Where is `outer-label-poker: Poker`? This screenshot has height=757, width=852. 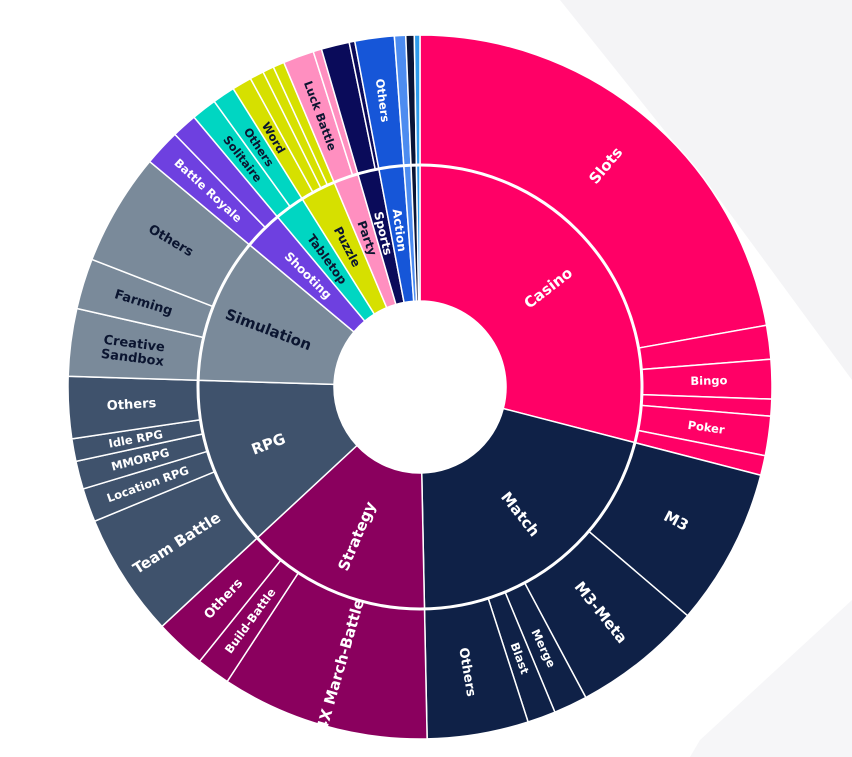 outer-label-poker: Poker is located at coordinates (706, 427).